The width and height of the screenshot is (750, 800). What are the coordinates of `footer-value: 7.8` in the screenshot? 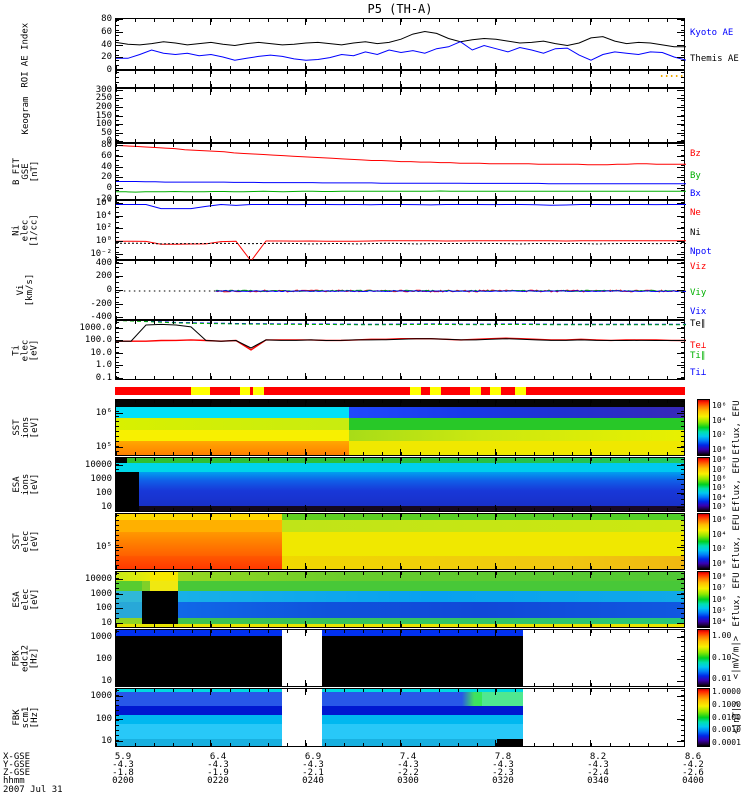 It's located at (503, 757).